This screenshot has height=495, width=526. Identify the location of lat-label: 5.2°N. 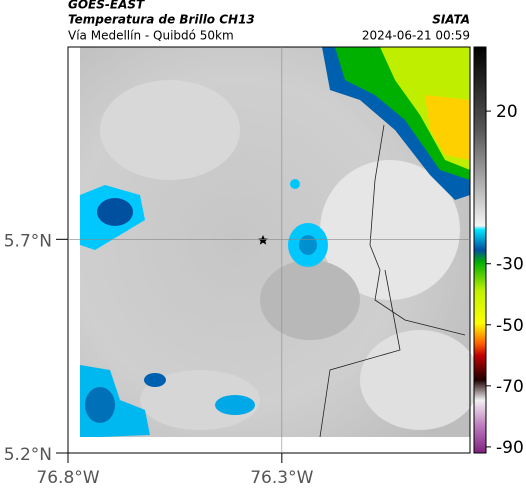
(28, 455).